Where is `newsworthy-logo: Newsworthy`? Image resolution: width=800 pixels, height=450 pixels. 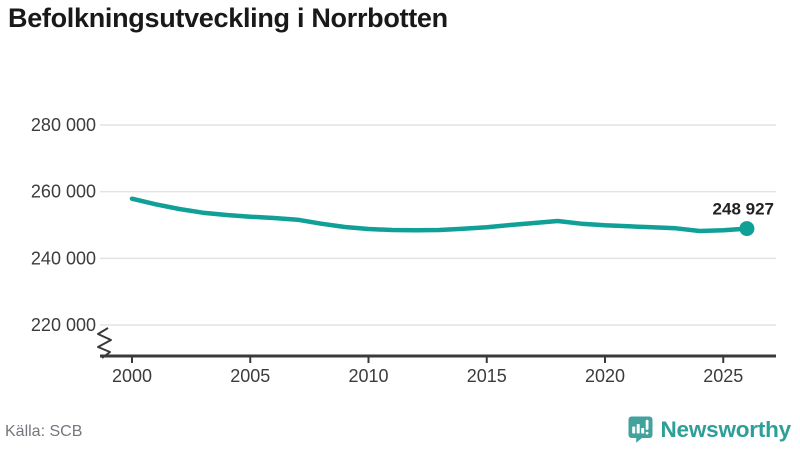 newsworthy-logo: Newsworthy is located at coordinates (709, 429).